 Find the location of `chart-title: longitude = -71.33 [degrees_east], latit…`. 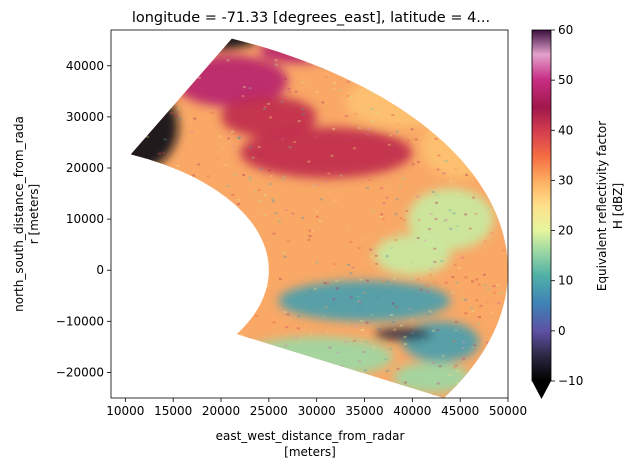

chart-title: longitude = -71.33 [degrees_east], latit… is located at coordinates (311, 18).